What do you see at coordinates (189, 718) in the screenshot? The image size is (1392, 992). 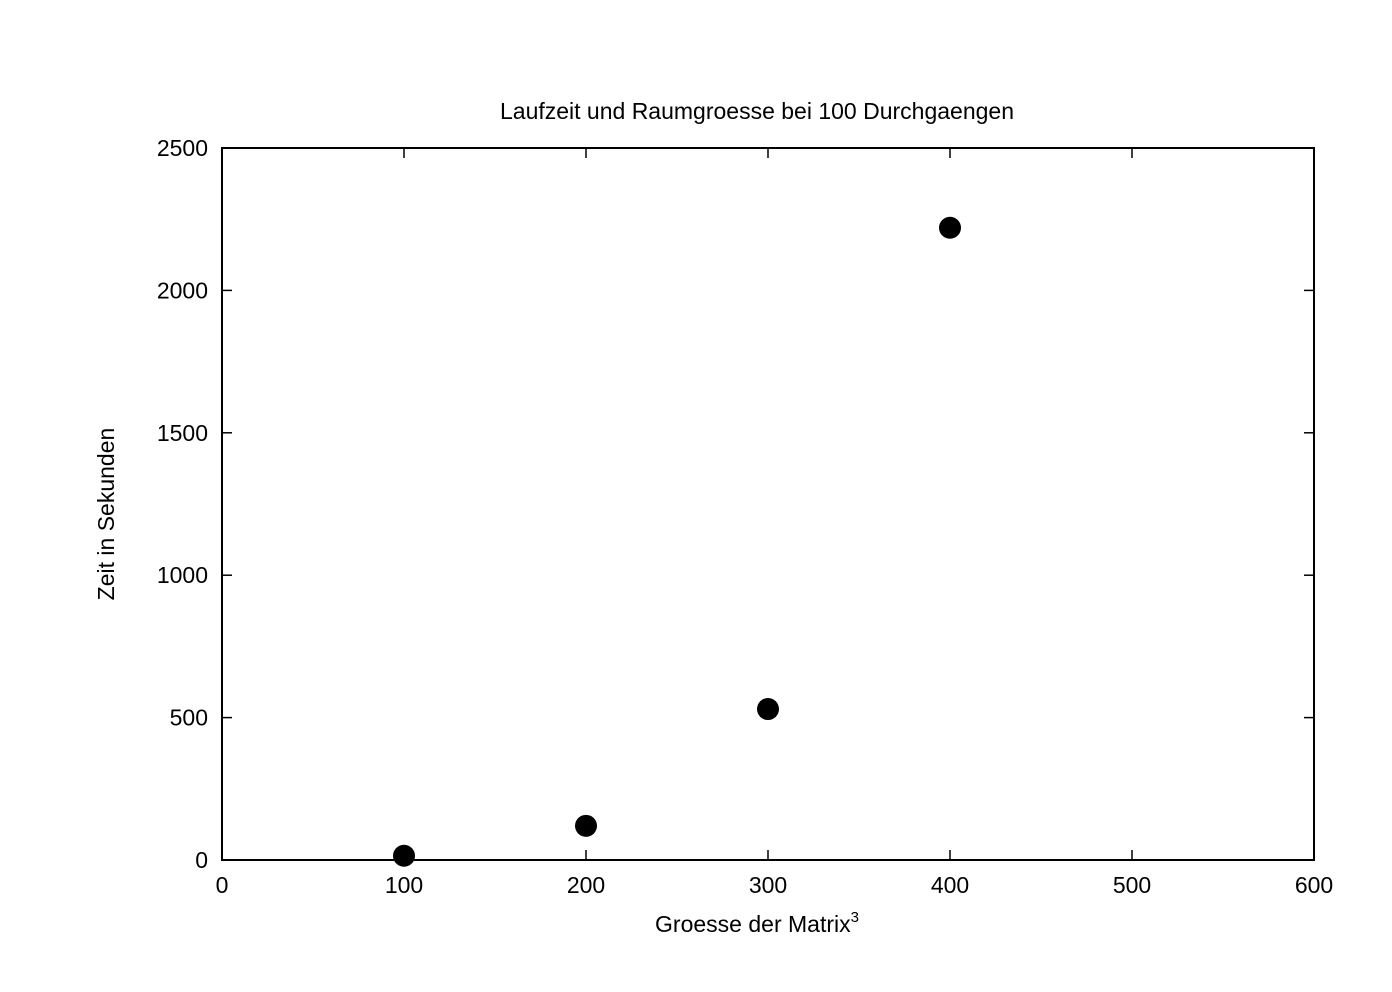 I see `y-tick-label: 500` at bounding box center [189, 718].